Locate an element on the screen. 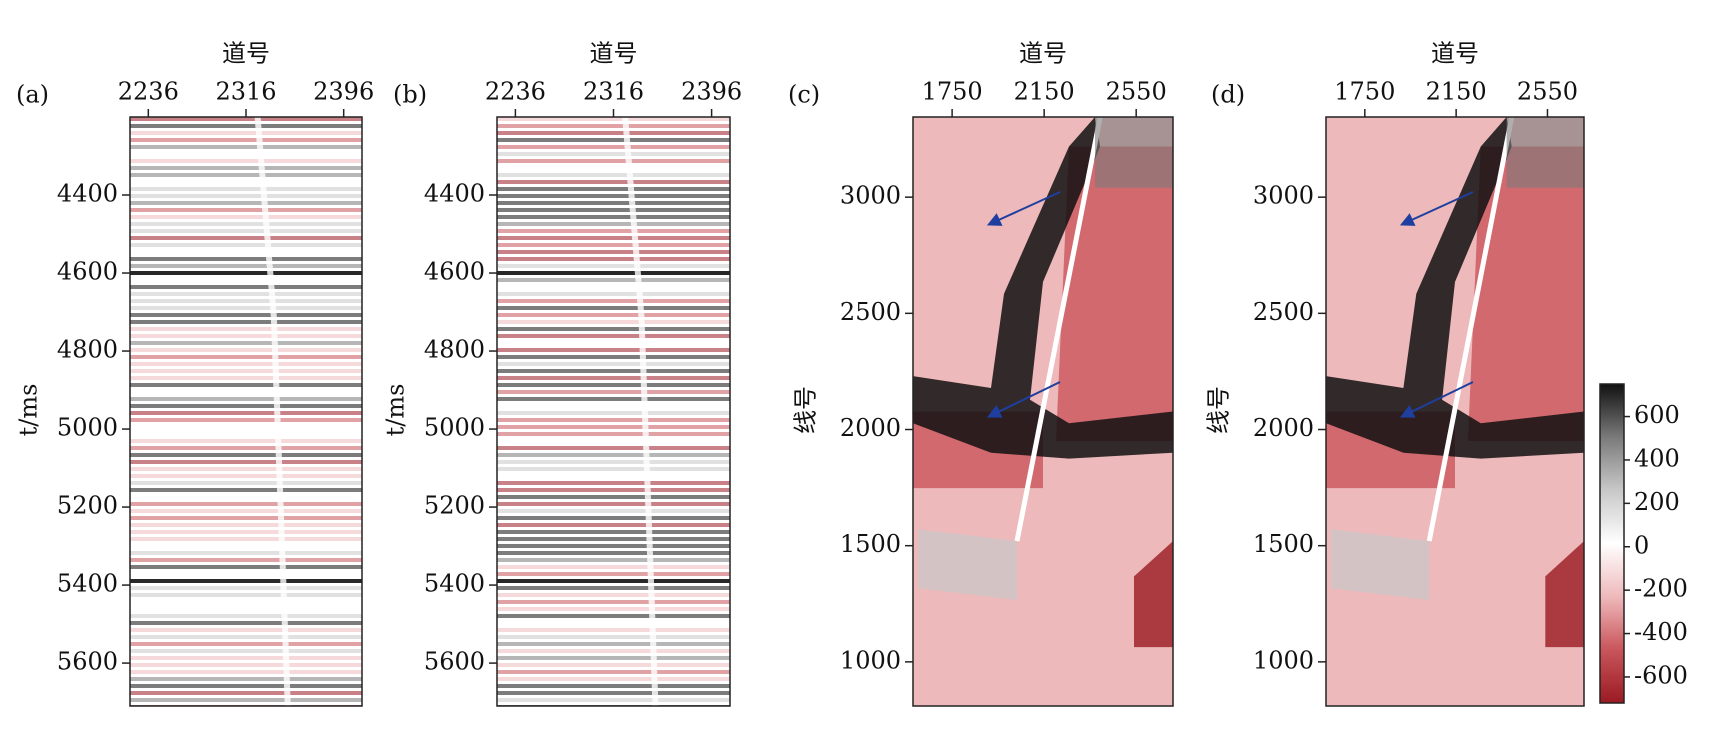 This screenshot has height=744, width=1713. y-tick-label: 5400 is located at coordinates (454, 584).